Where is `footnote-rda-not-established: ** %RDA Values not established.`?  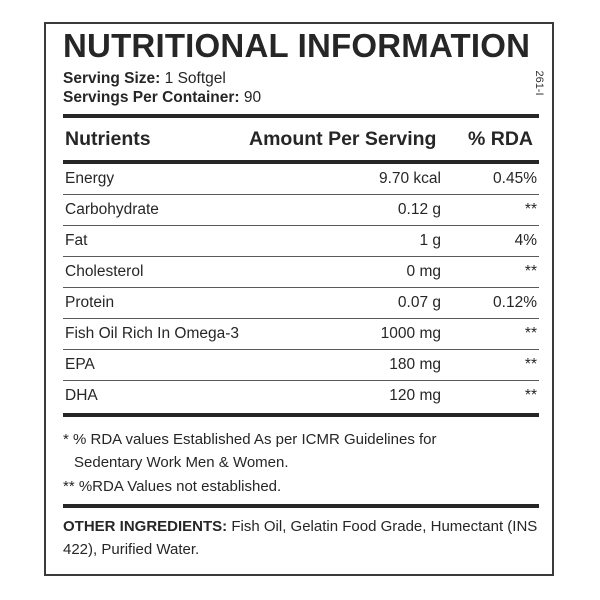
footnote-rda-not-established: ** %RDA Values not established. is located at coordinates (172, 486).